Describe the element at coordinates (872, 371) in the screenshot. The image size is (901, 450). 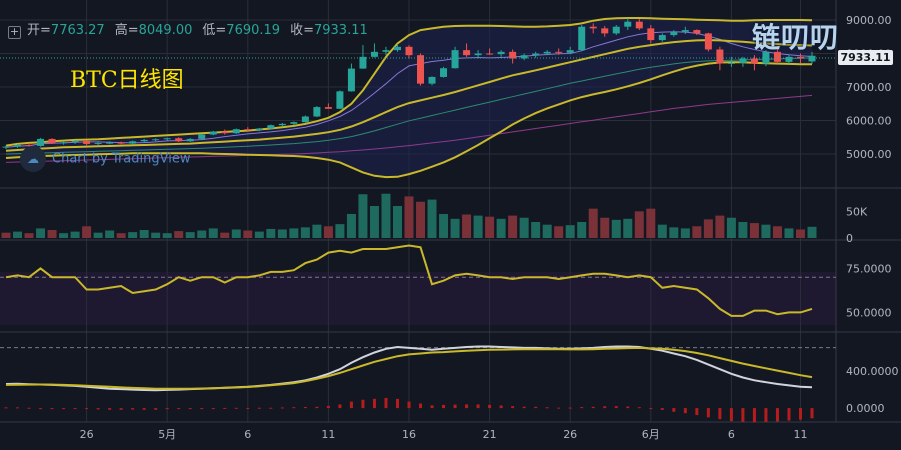
I see `macd-tick-label: 400.0000` at that location.